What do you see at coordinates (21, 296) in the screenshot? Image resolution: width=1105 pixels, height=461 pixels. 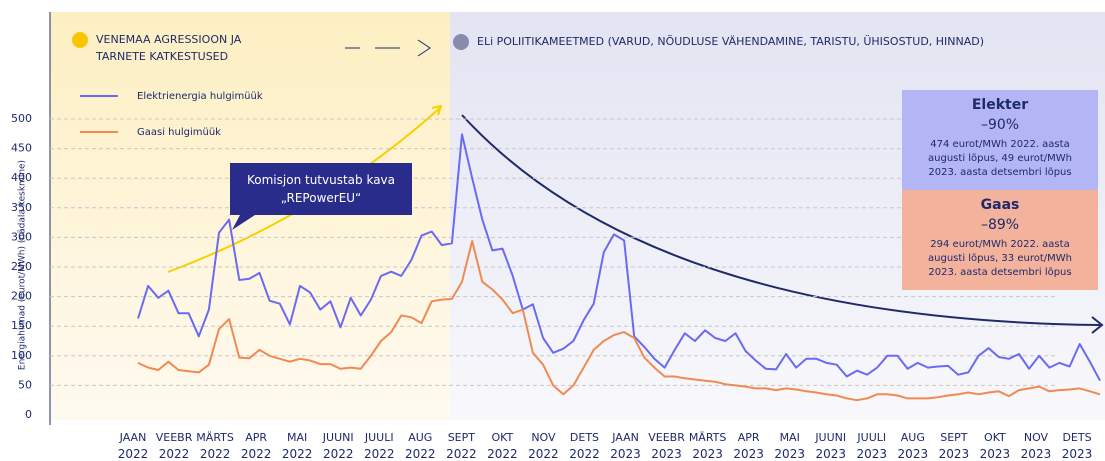 I see `y-tick-label: 200` at bounding box center [21, 296].